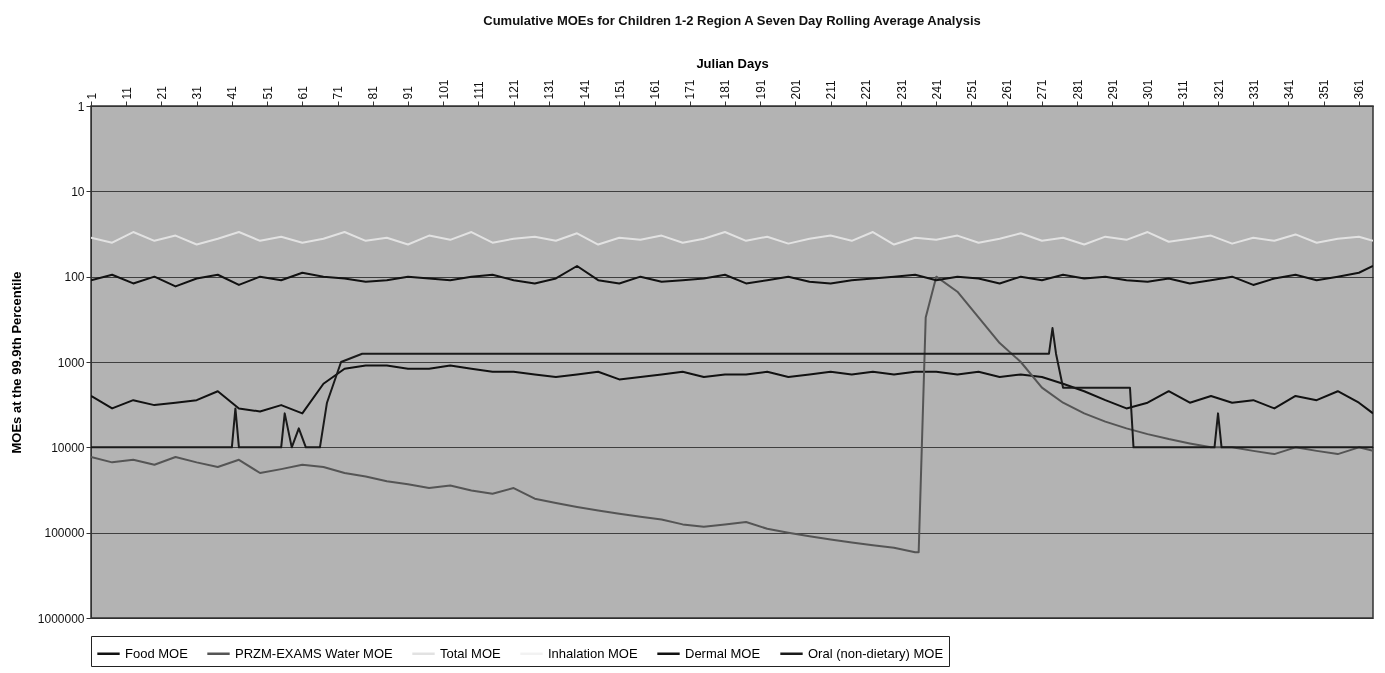 The width and height of the screenshot is (1385, 673). I want to click on x-tick-label: 101, so click(443, 89).